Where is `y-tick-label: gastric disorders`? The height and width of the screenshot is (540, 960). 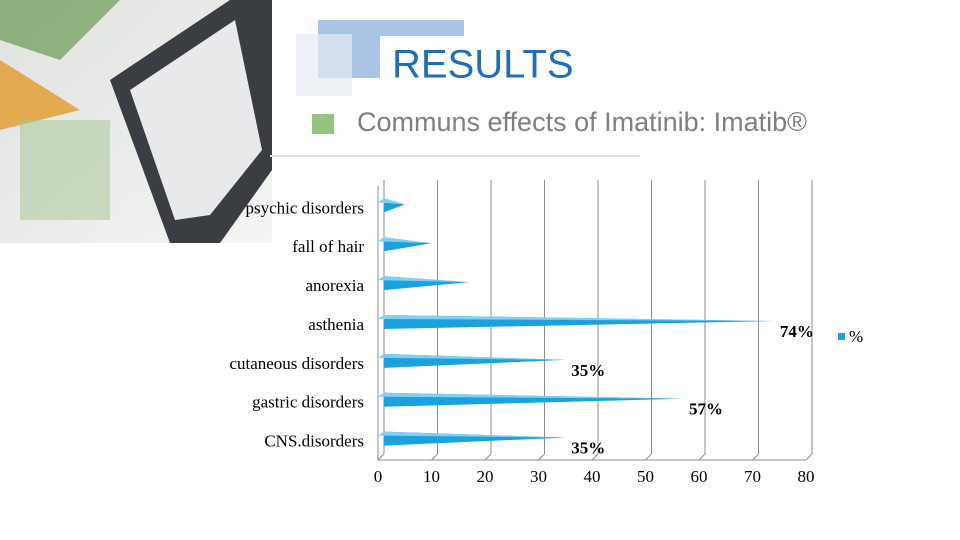 y-tick-label: gastric disorders is located at coordinates (308, 402).